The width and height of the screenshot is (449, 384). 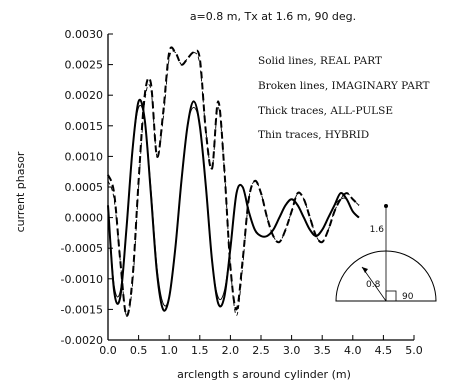 I want to click on y-tick-label: 0.0025, so click(x=84, y=65).